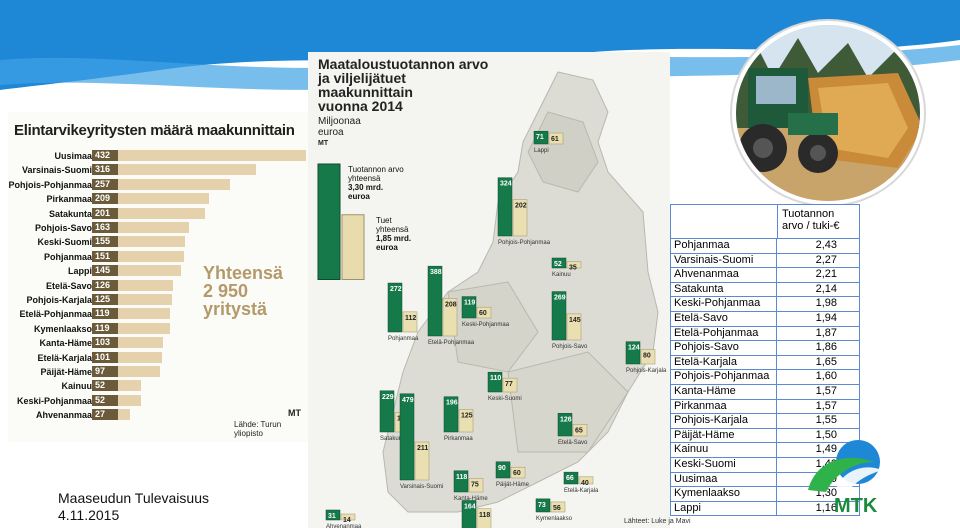  Describe the element at coordinates (158, 400) in the screenshot. I see `business-row: Keski-Pohjanmaa 52` at that location.